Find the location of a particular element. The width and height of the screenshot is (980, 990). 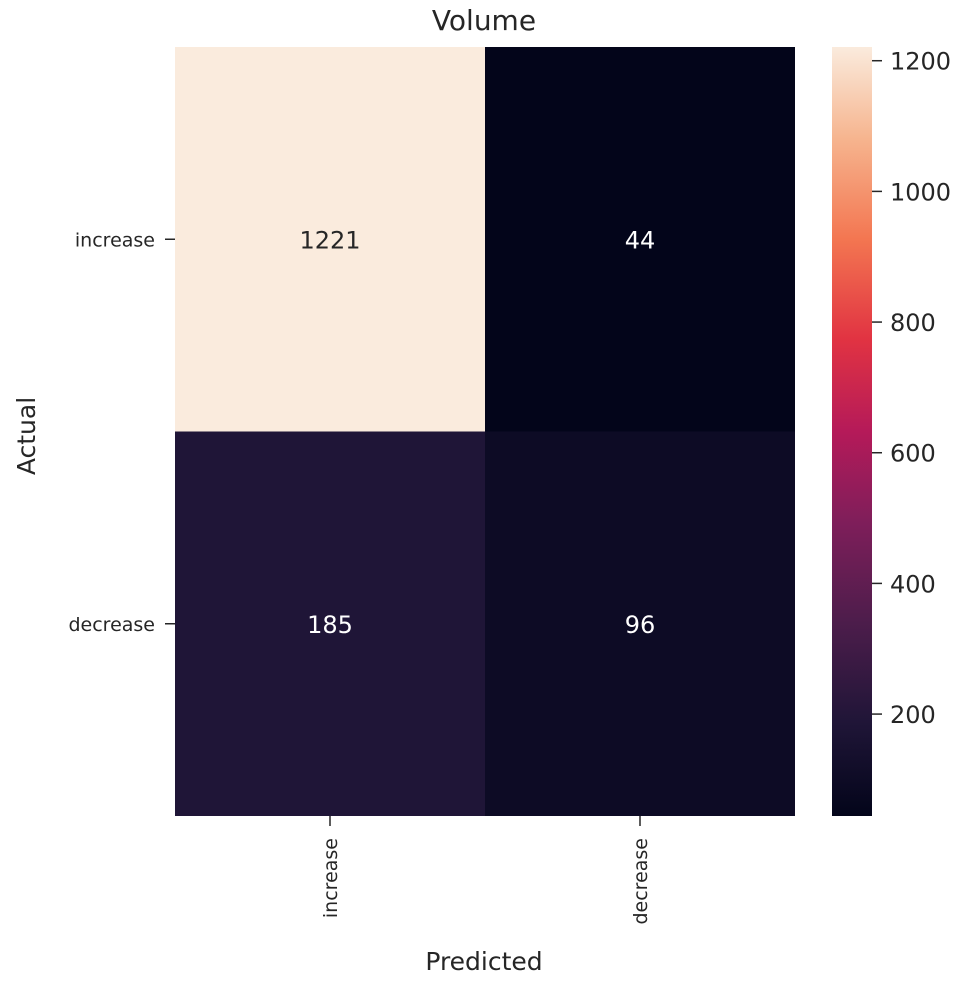

x-tick-label: decrease is located at coordinates (641, 881).